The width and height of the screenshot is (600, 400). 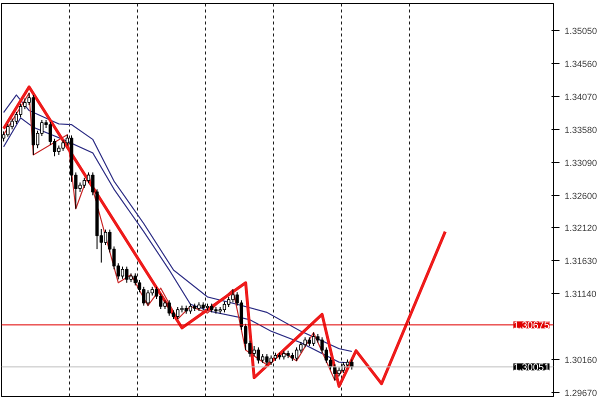 What do you see at coordinates (581, 393) in the screenshot?
I see `y-tick-label: 1.29670` at bounding box center [581, 393].